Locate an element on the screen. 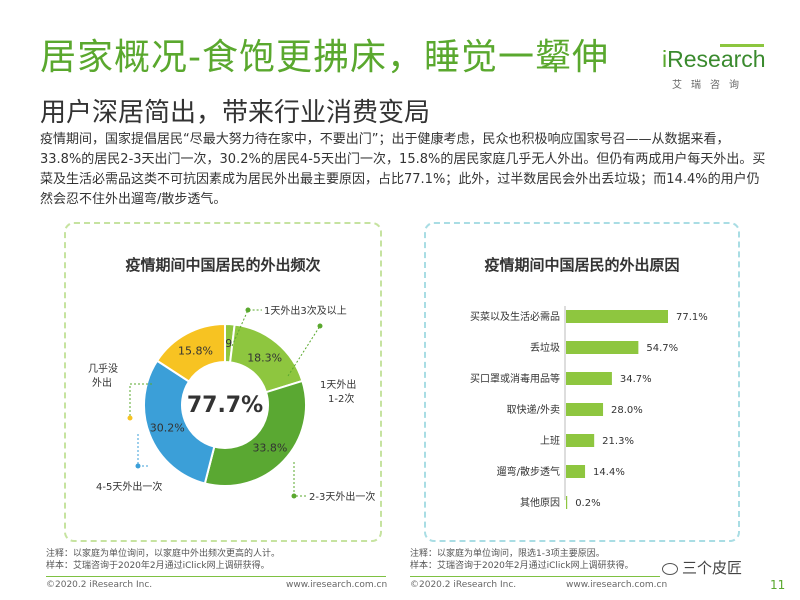 The width and height of the screenshot is (800, 600). bar-value-label-6: 0.2% is located at coordinates (587, 503).